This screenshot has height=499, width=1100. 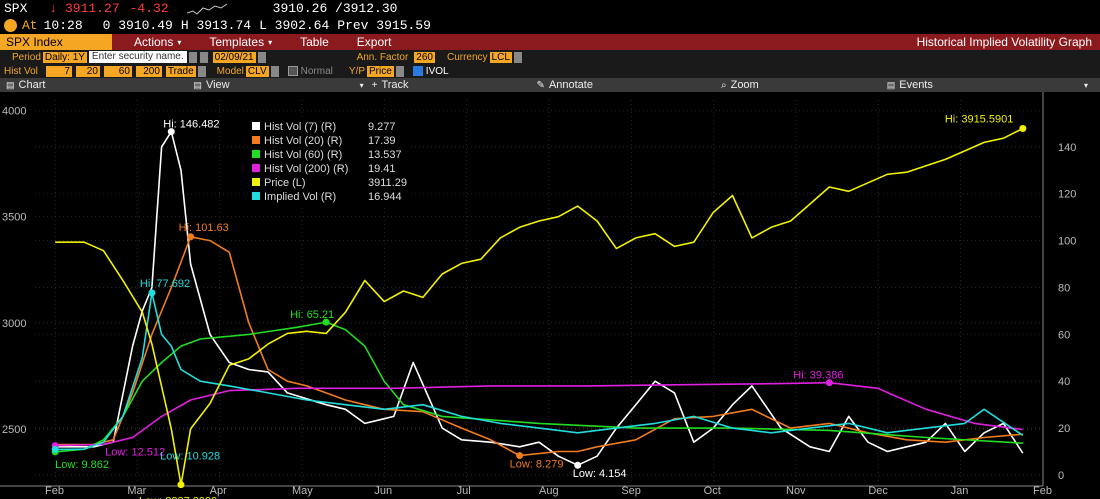 What do you see at coordinates (274, 71) in the screenshot?
I see `model-dropdown-icon` at bounding box center [274, 71].